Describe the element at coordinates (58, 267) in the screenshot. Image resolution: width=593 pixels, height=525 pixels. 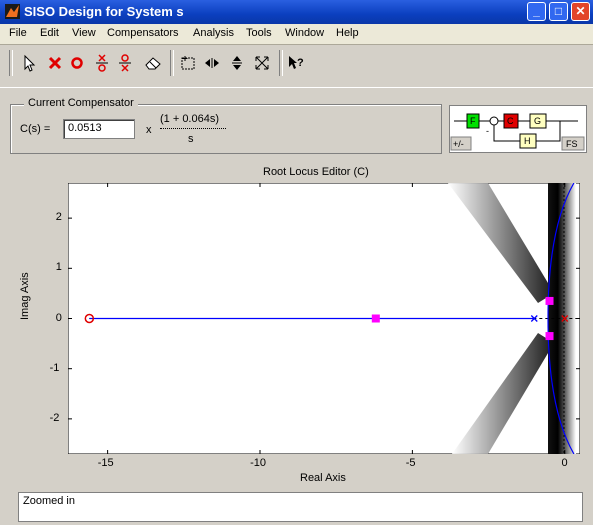
I see `y-tick-label: 1` at that location.